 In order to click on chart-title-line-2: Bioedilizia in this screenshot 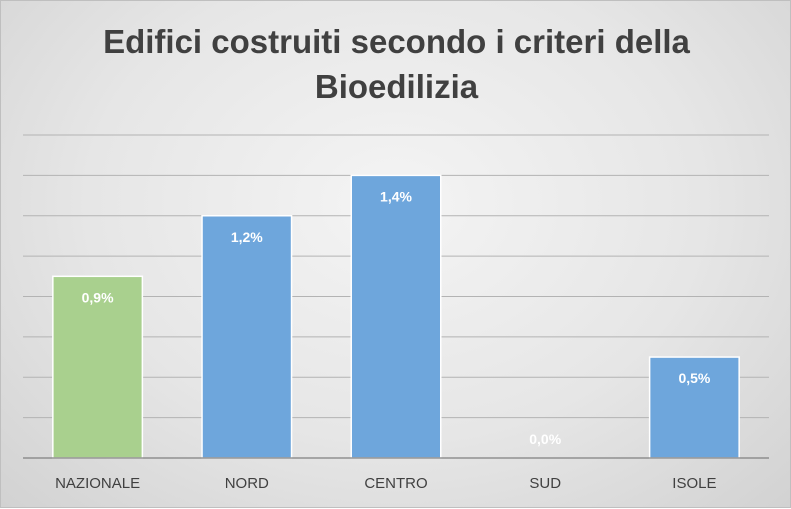, I will do `click(396, 86)`.